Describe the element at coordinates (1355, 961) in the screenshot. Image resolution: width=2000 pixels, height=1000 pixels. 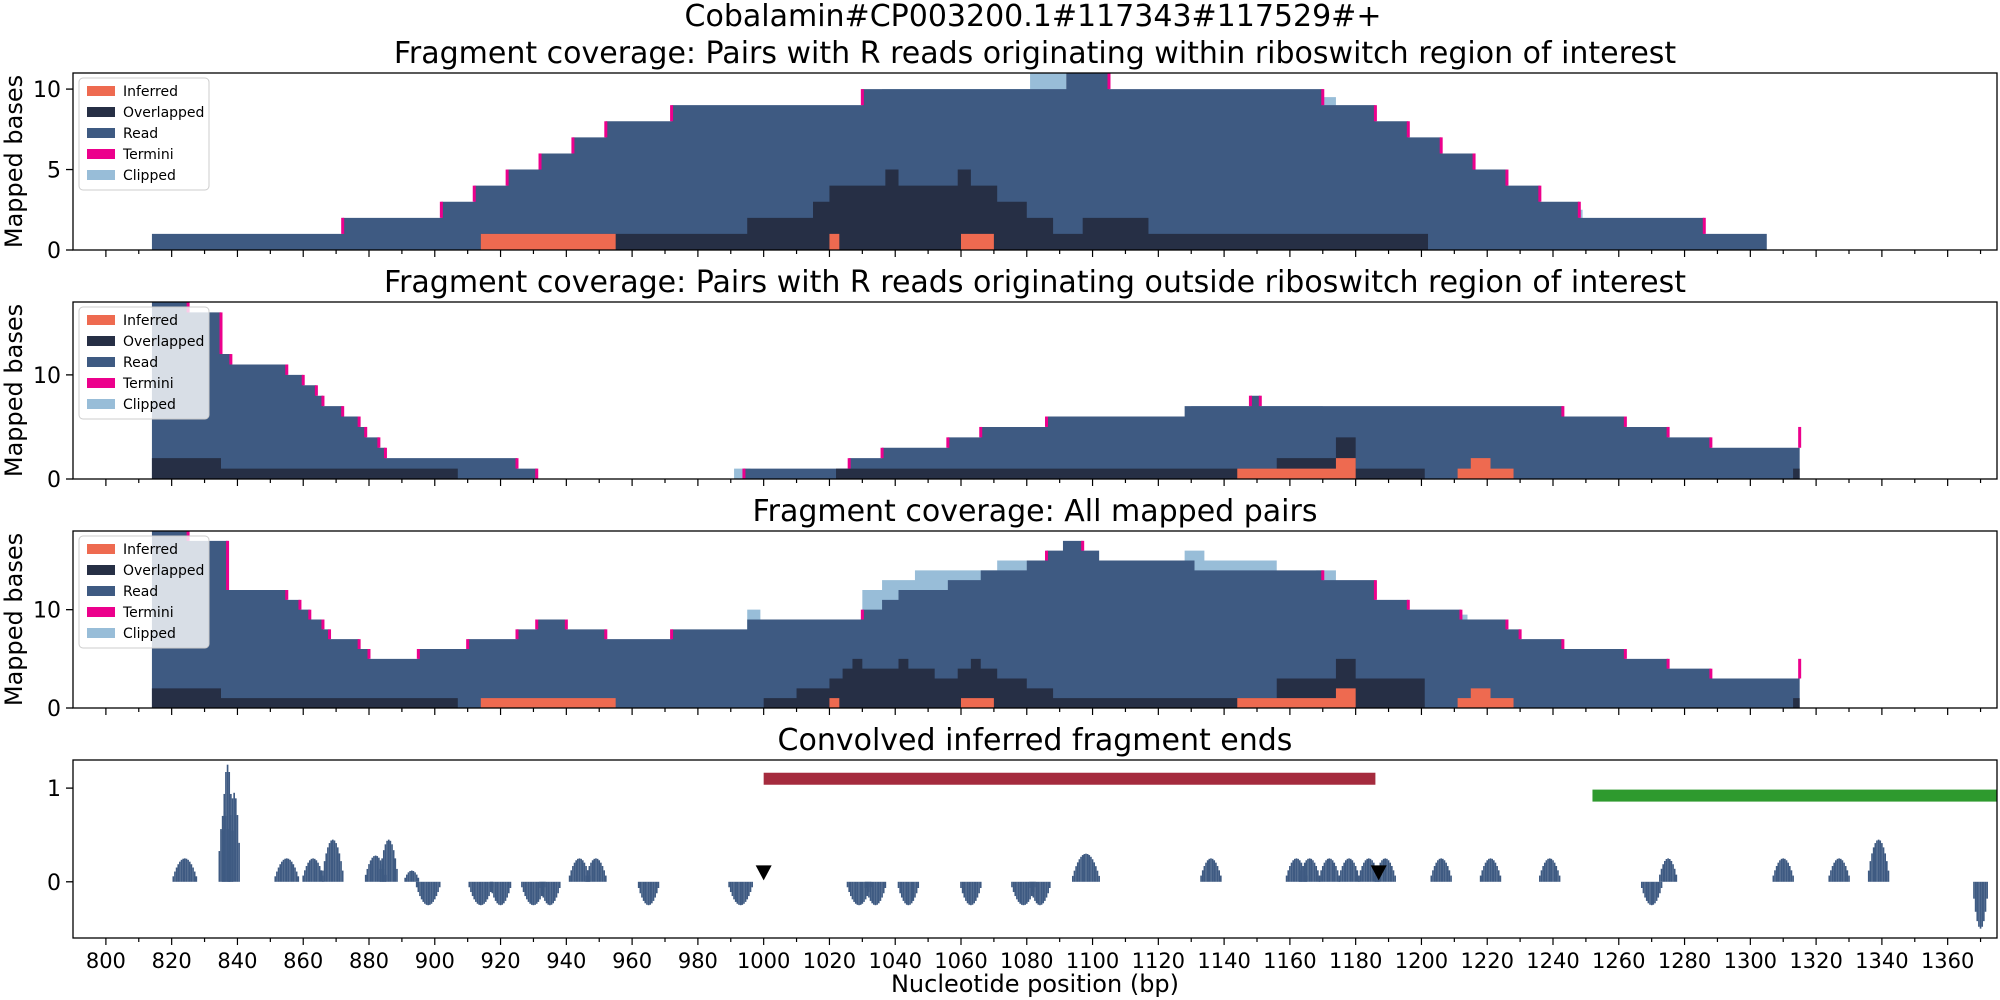
I see `x-tick-label: 1180` at that location.